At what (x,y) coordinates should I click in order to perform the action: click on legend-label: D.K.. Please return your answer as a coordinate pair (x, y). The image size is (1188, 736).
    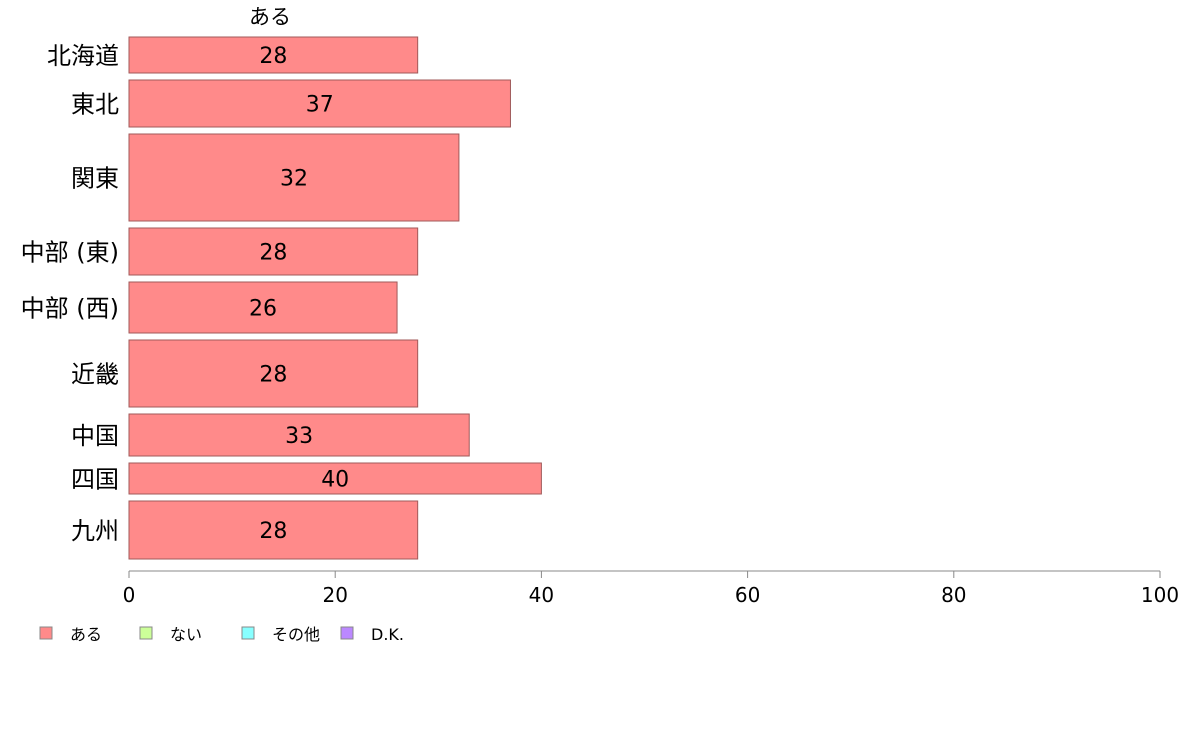
    Looking at the image, I should click on (387, 634).